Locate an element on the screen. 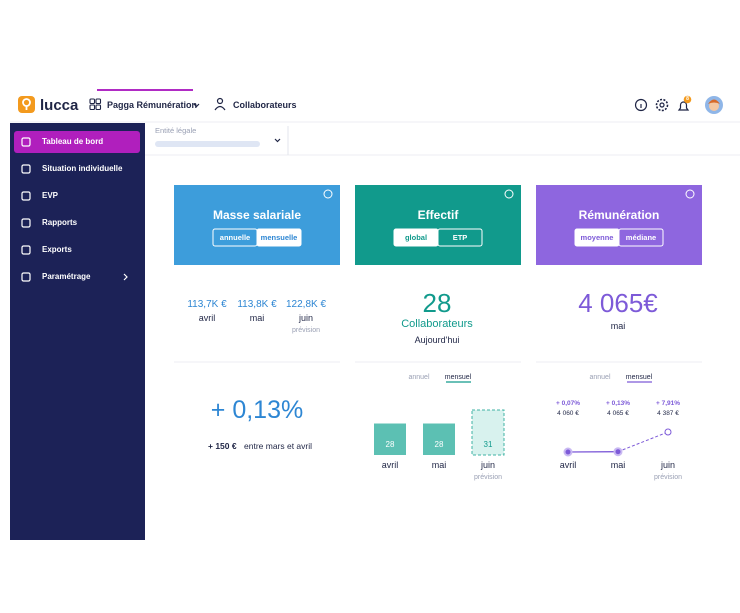  avatar-face is located at coordinates (714, 106).